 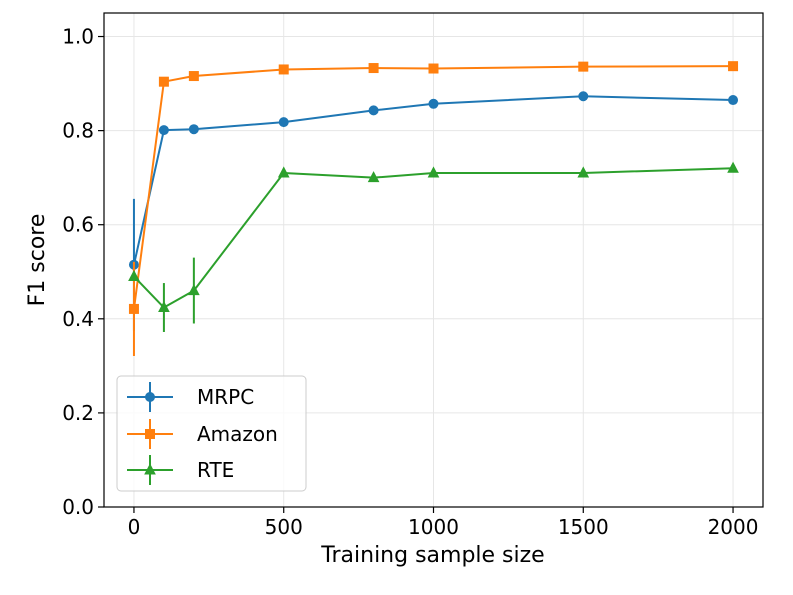 What do you see at coordinates (215, 470) in the screenshot?
I see `legend-label-rte: RTE` at bounding box center [215, 470].